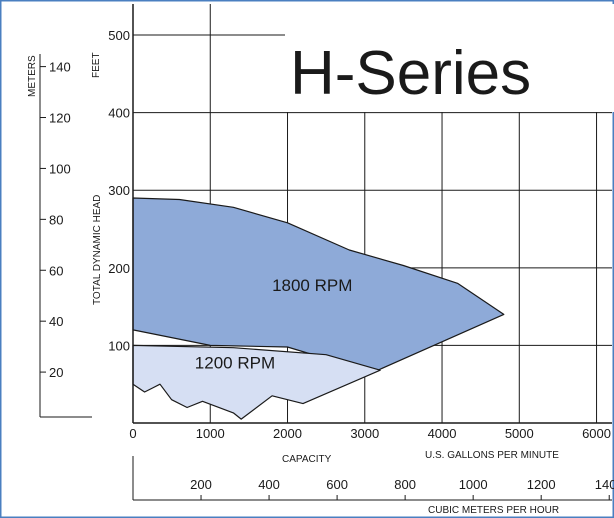  What do you see at coordinates (541, 484) in the screenshot?
I see `cmh-tick-label-1200: 1200` at bounding box center [541, 484].